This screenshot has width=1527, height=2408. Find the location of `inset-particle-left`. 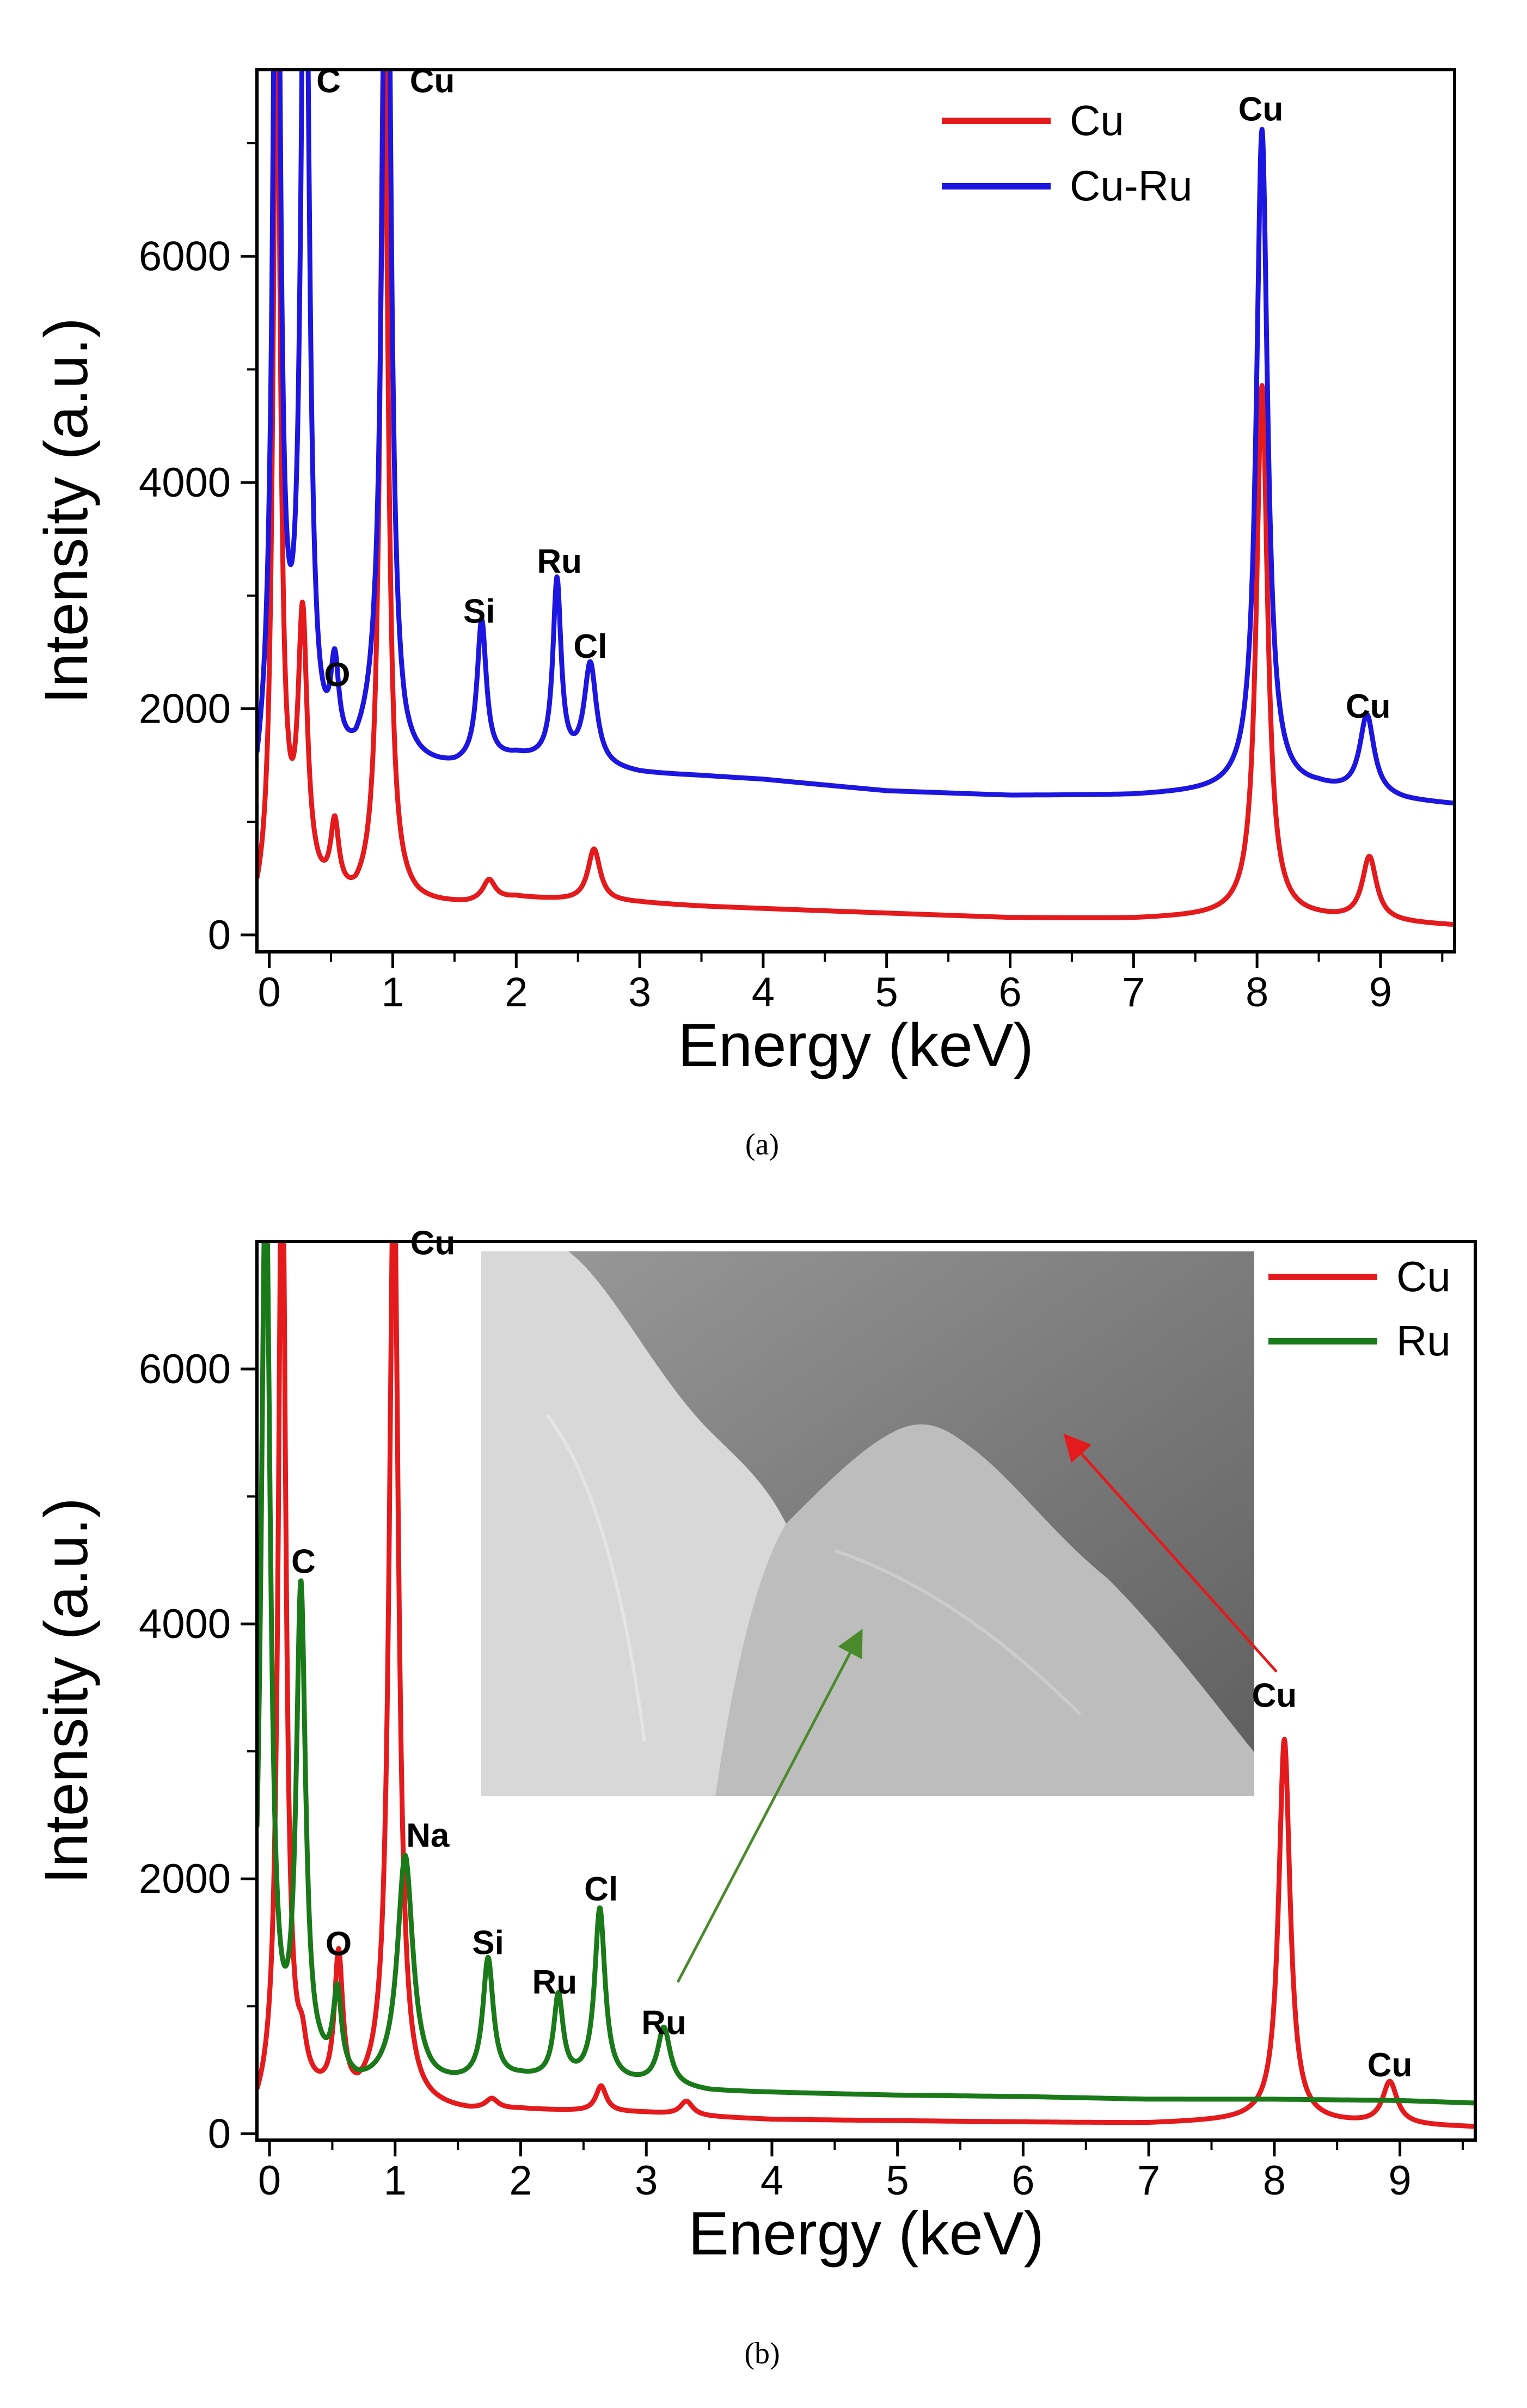

inset-particle-left is located at coordinates (634, 1523).